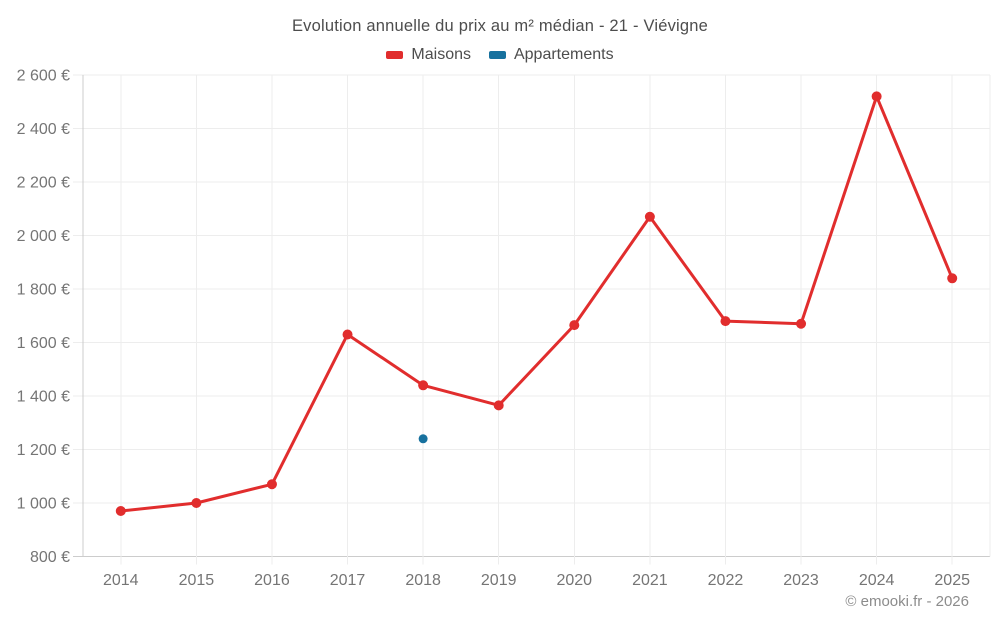  I want to click on maisons-swatch-icon, so click(395, 55).